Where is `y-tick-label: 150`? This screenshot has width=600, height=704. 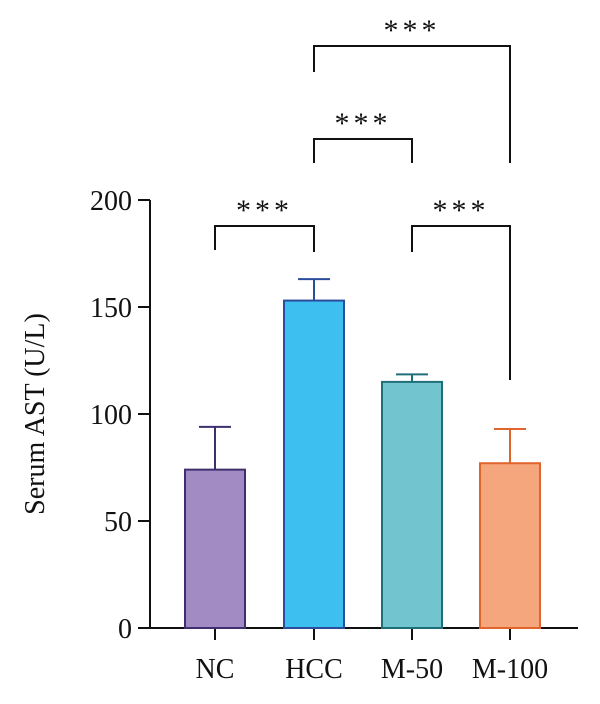
y-tick-label: 150 is located at coordinates (111, 308).